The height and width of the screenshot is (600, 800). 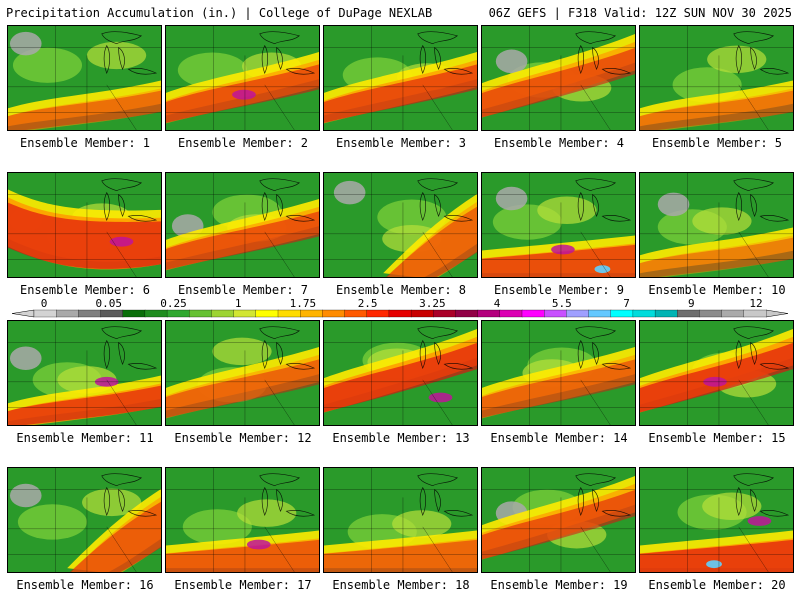 What do you see at coordinates (755, 303) in the screenshot?
I see `colorbar-tick-label: 12` at bounding box center [755, 303].